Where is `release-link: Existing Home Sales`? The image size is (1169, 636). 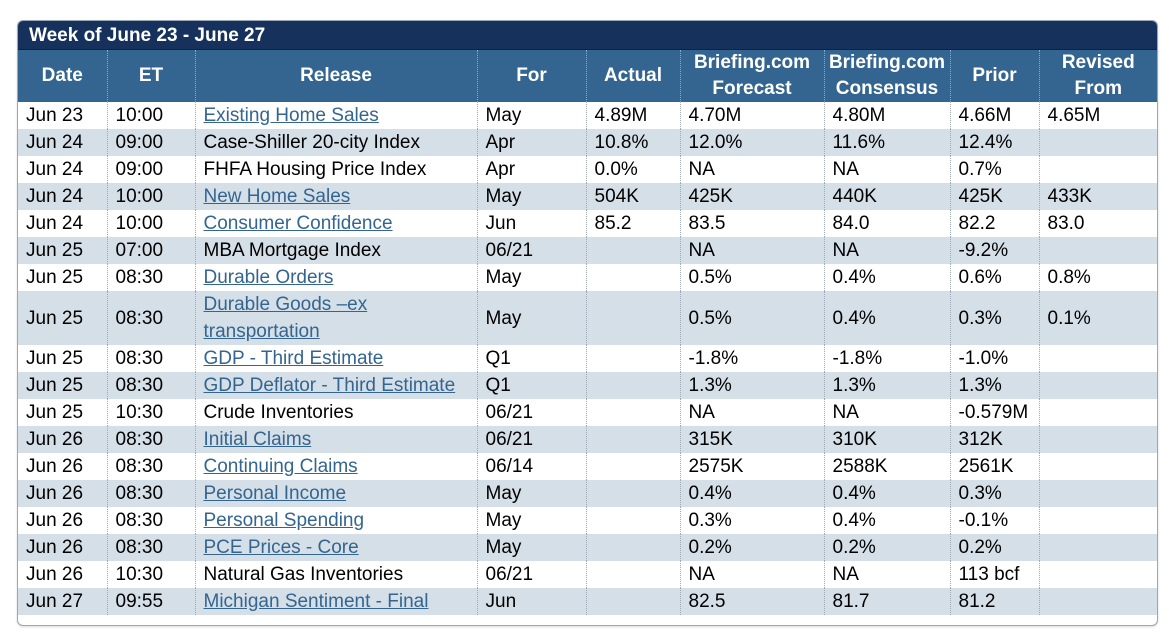
release-link: Existing Home Sales is located at coordinates (291, 115).